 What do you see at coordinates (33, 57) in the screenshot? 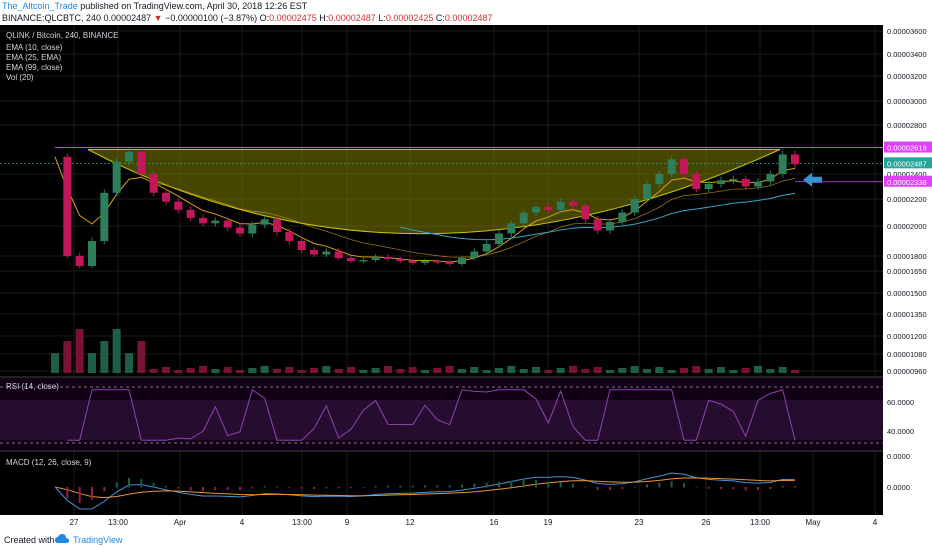
I see `legend-ema25: EMA (25, EMA)` at bounding box center [33, 57].